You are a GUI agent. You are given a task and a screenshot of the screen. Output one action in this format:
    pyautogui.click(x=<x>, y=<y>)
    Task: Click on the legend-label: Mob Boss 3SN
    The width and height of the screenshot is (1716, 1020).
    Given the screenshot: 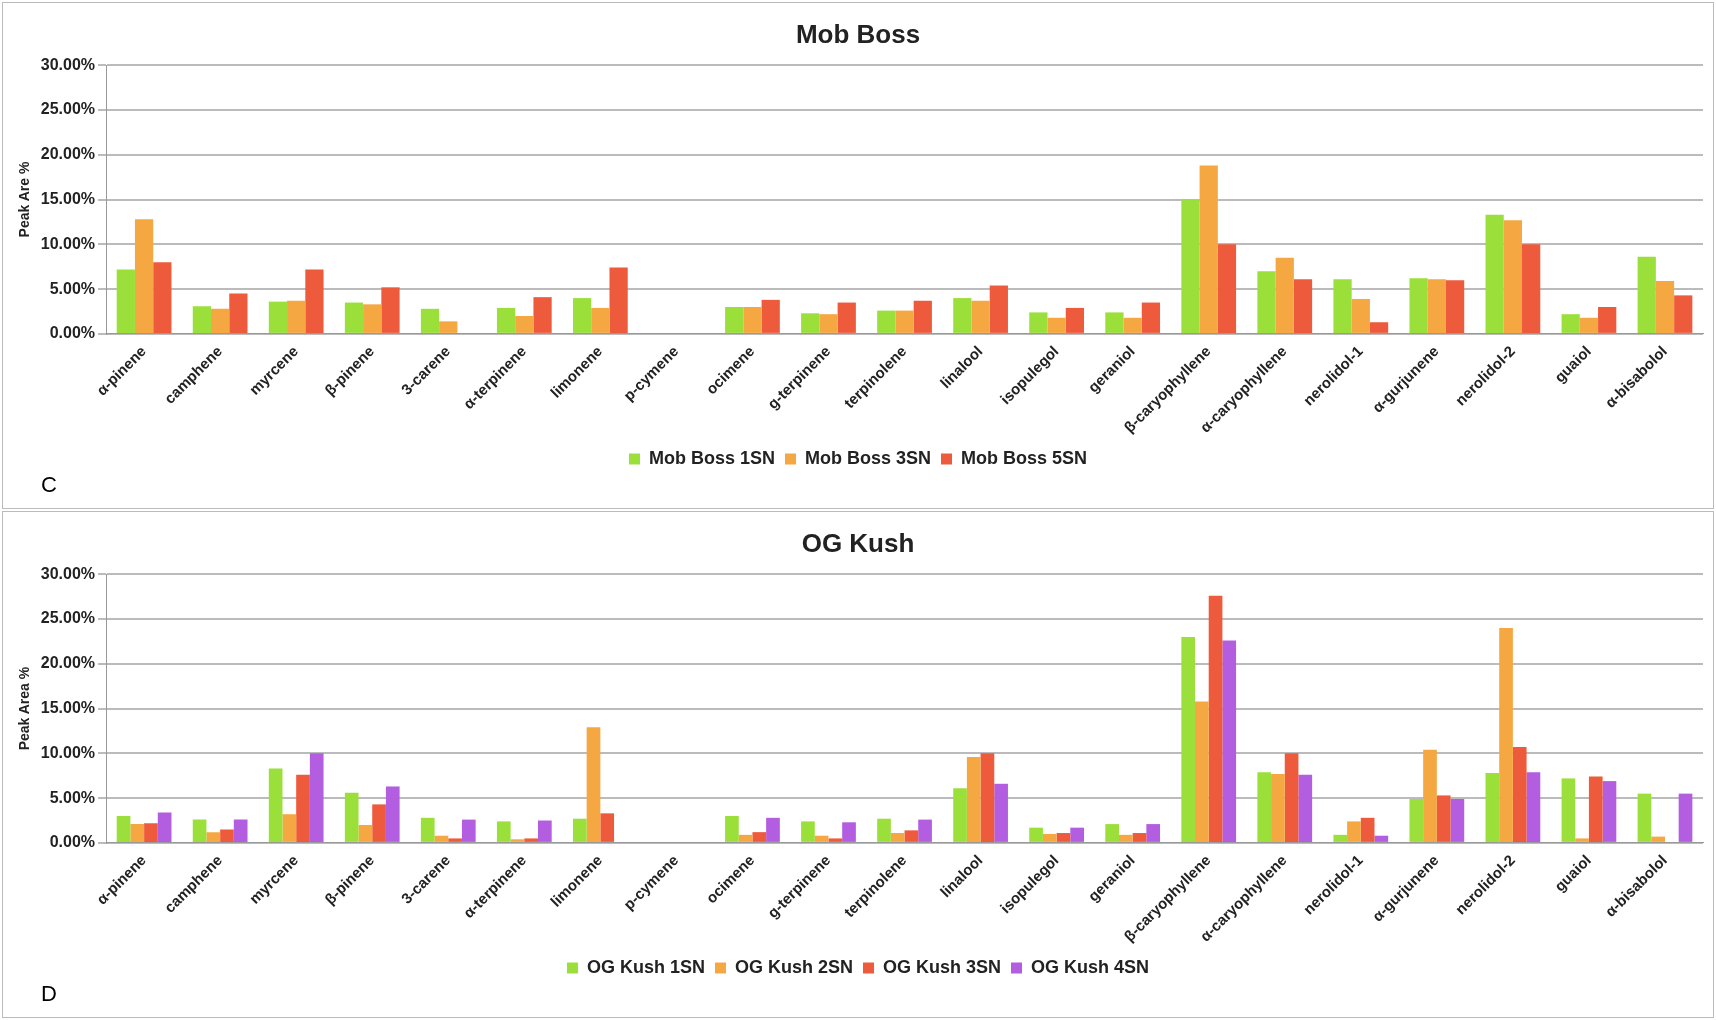 What is the action you would take?
    pyautogui.click(x=868, y=457)
    